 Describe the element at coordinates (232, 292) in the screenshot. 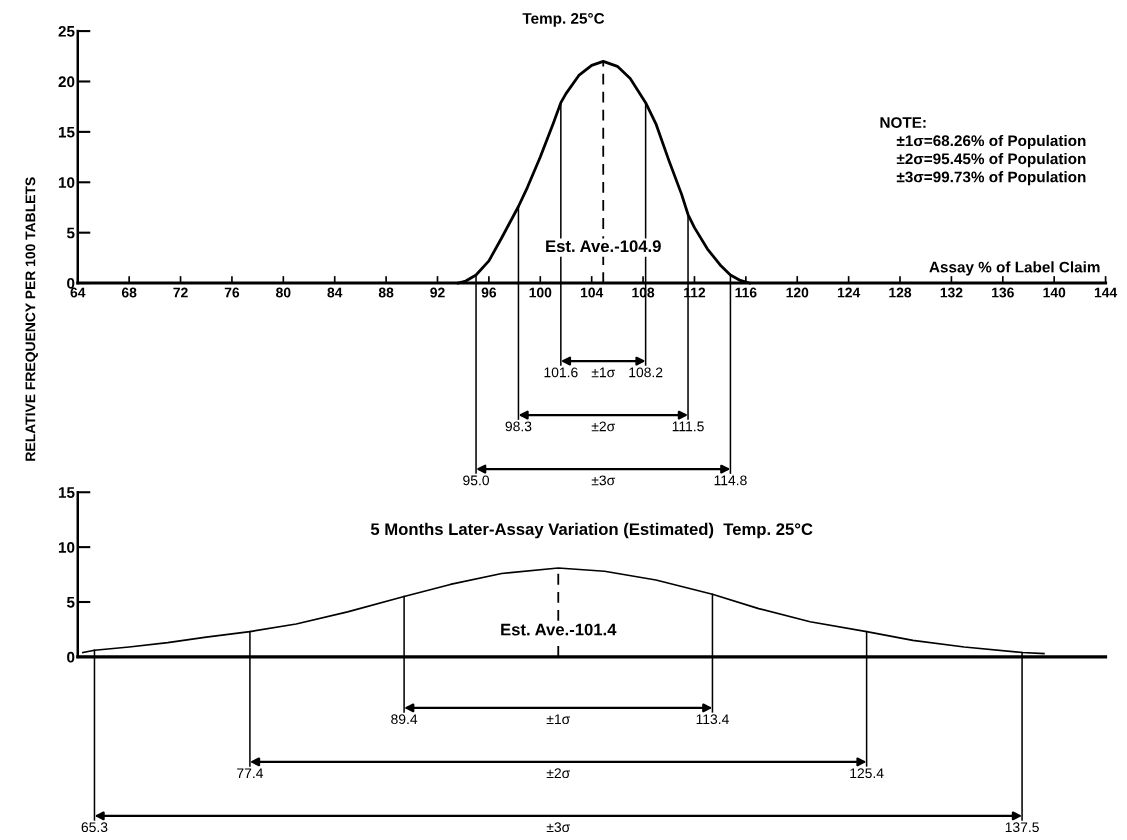

I see `x-tick-label: 76` at that location.